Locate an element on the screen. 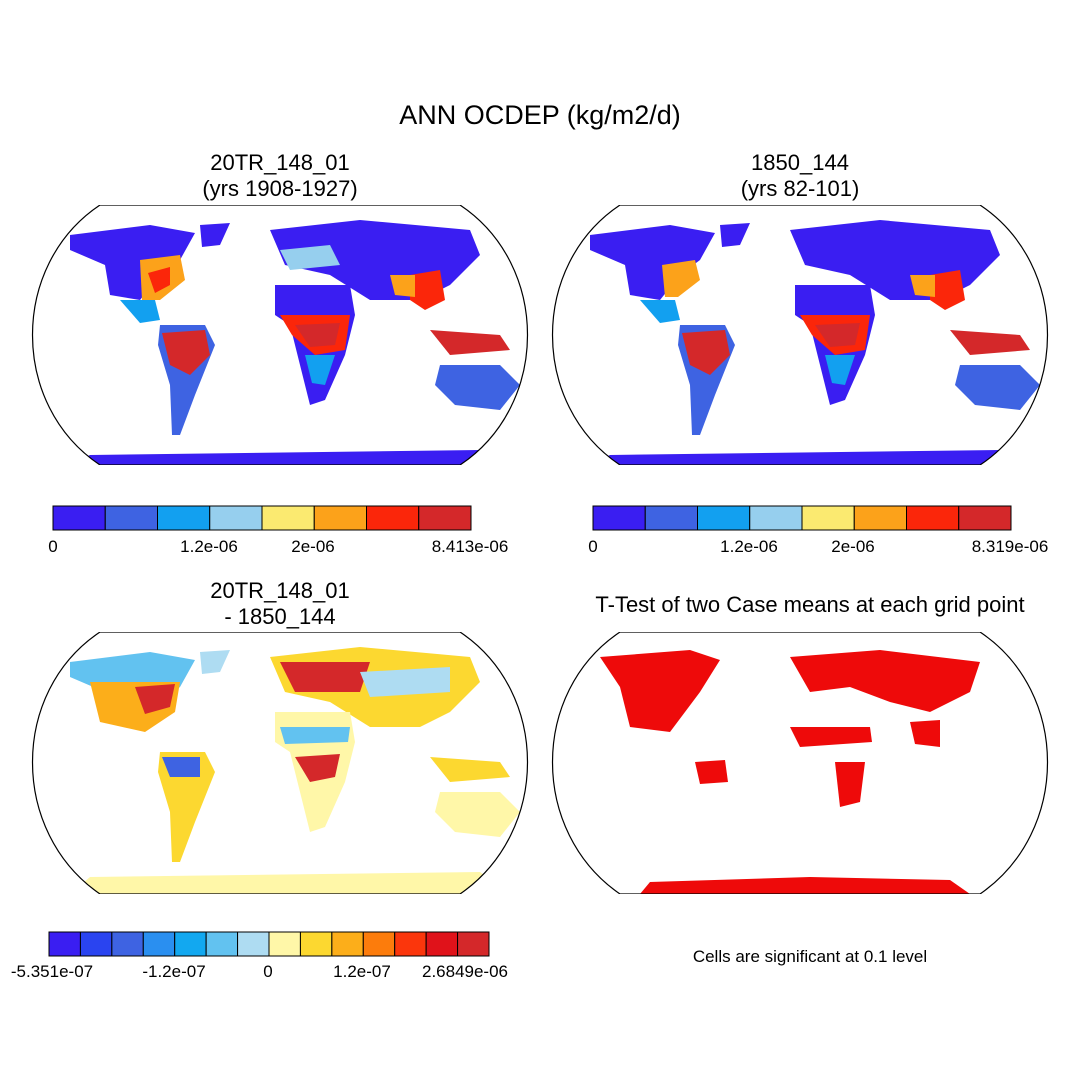 This screenshot has width=1080, height=1080. colorbar-case1 is located at coordinates (262, 518).